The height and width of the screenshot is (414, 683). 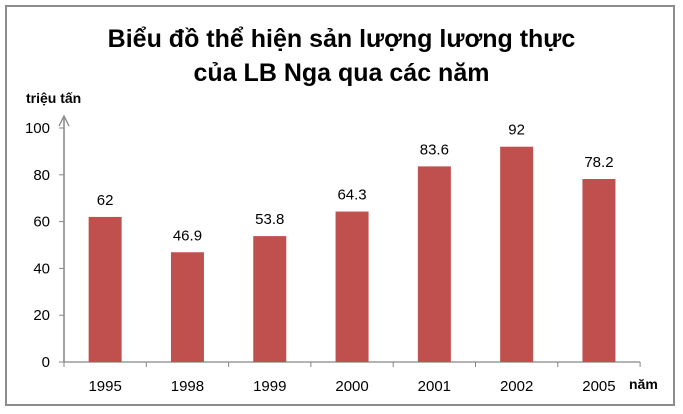 What do you see at coordinates (187, 307) in the screenshot?
I see `bar-1998` at bounding box center [187, 307].